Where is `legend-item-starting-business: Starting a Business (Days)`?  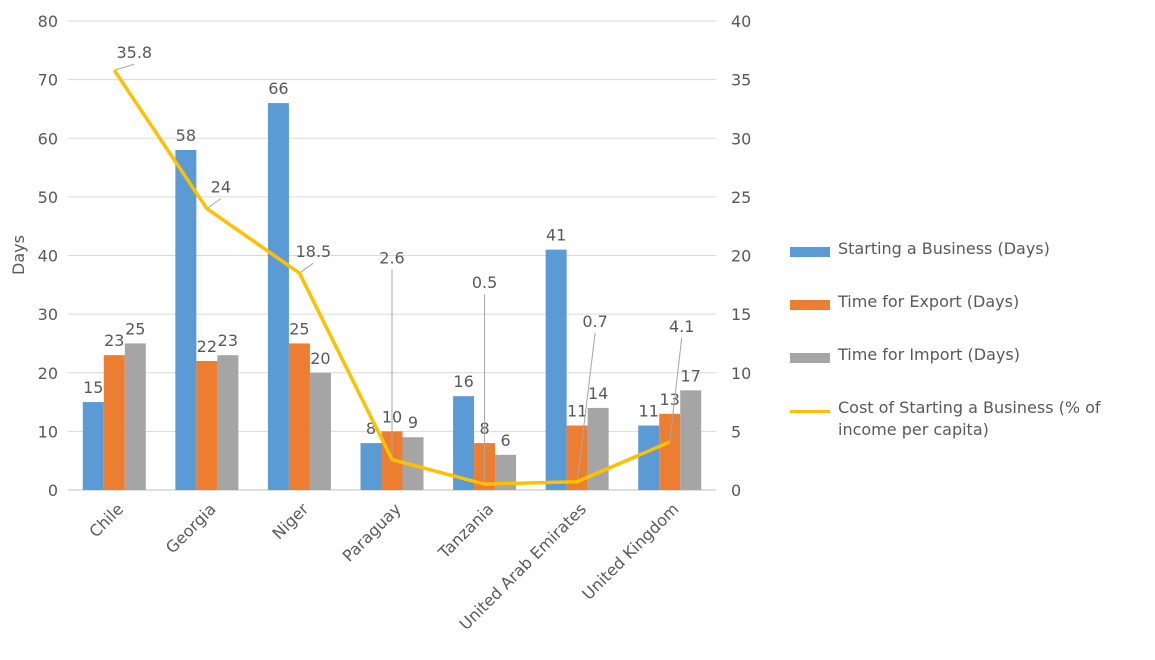 legend-item-starting-business: Starting a Business (Days) is located at coordinates (970, 264).